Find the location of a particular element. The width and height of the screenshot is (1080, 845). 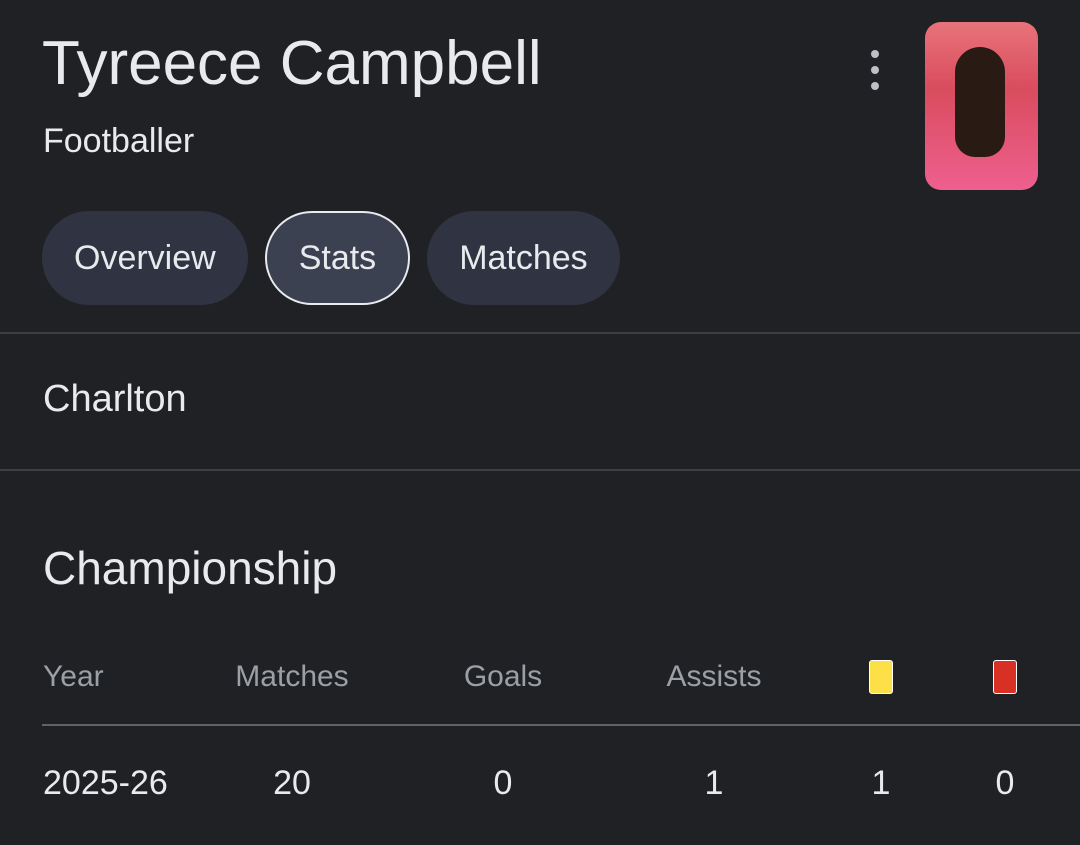

tab-overview: Overview is located at coordinates (145, 258).